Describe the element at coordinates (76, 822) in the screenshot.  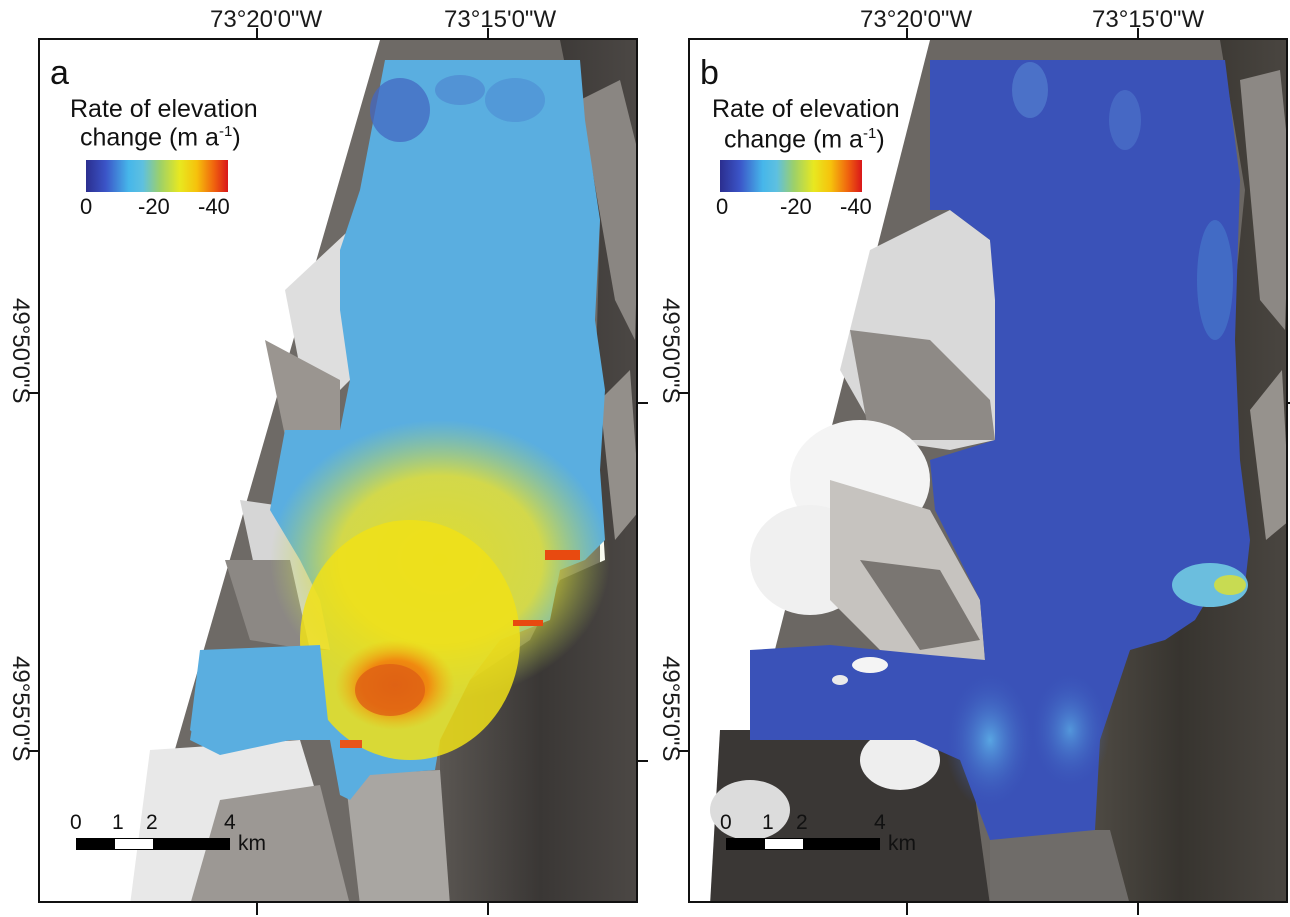
I see `scalebar-tick-0-a: 0` at that location.